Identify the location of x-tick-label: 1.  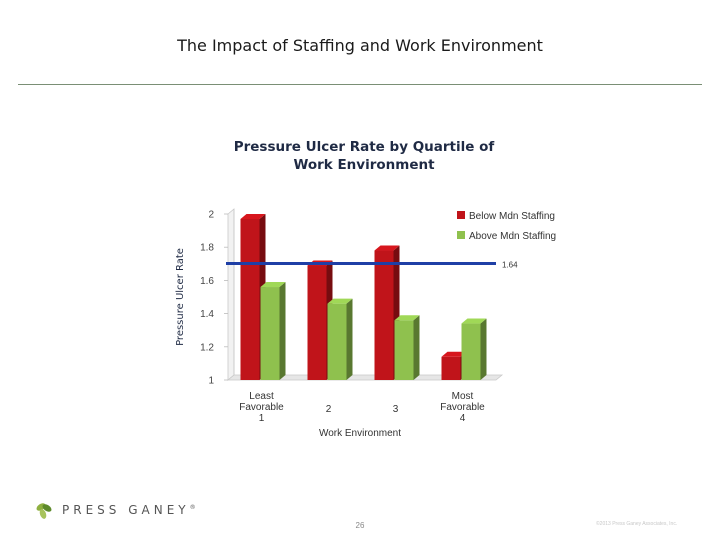
(262, 418).